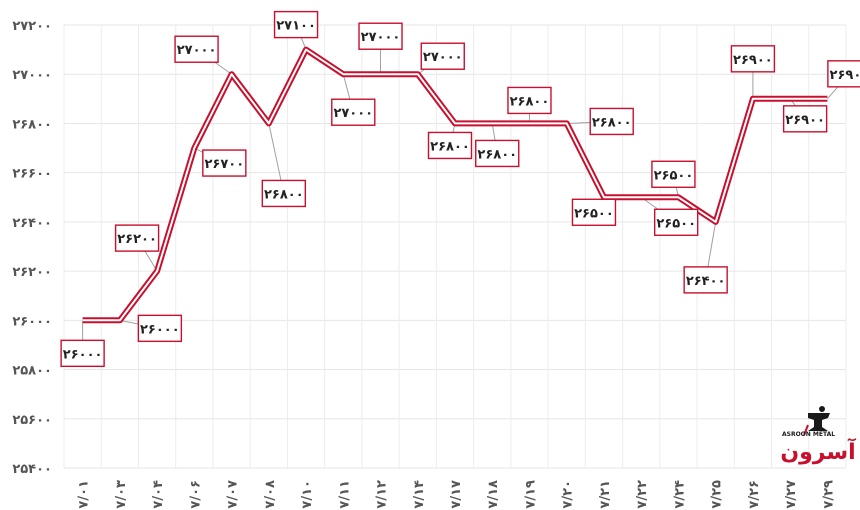  Describe the element at coordinates (32, 420) in the screenshot. I see `y-tick-label: ۲۵۶۰۰` at that location.